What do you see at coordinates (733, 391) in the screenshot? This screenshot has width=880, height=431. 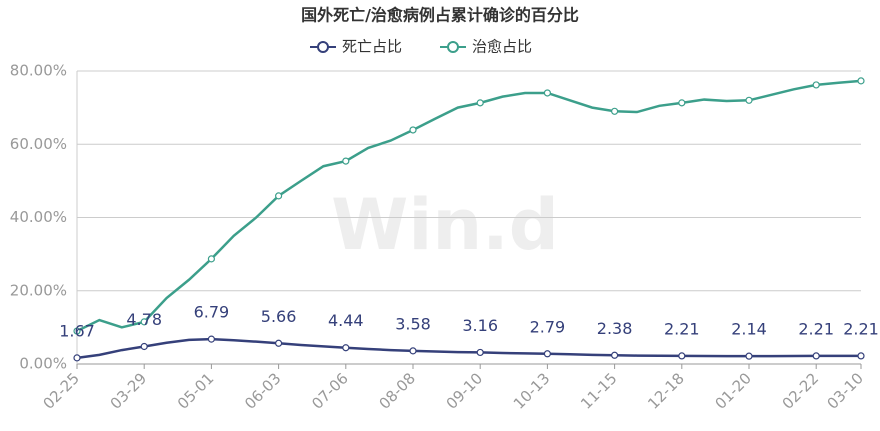 I see `x-tick-label: 01-20` at bounding box center [733, 391].